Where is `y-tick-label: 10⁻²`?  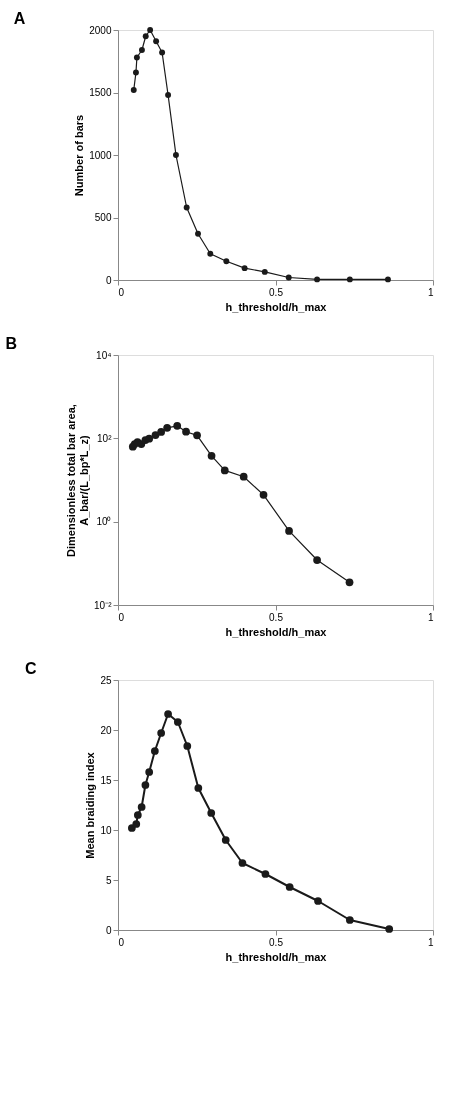
y-tick-label: 10⁻² is located at coordinates (103, 605).